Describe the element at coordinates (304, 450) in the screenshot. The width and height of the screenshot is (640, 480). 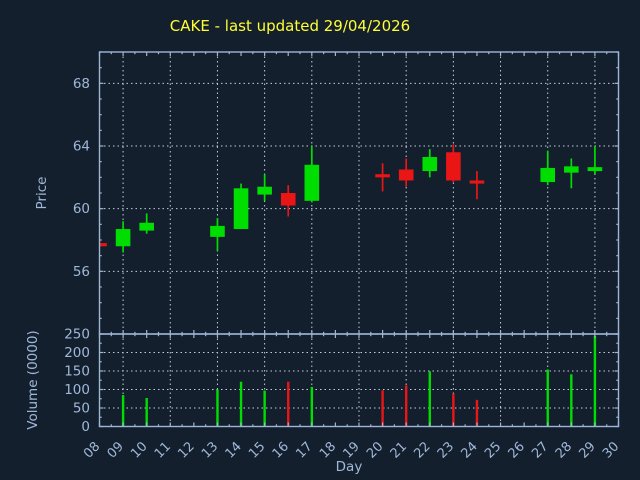
I see `tick-label: 17` at that location.